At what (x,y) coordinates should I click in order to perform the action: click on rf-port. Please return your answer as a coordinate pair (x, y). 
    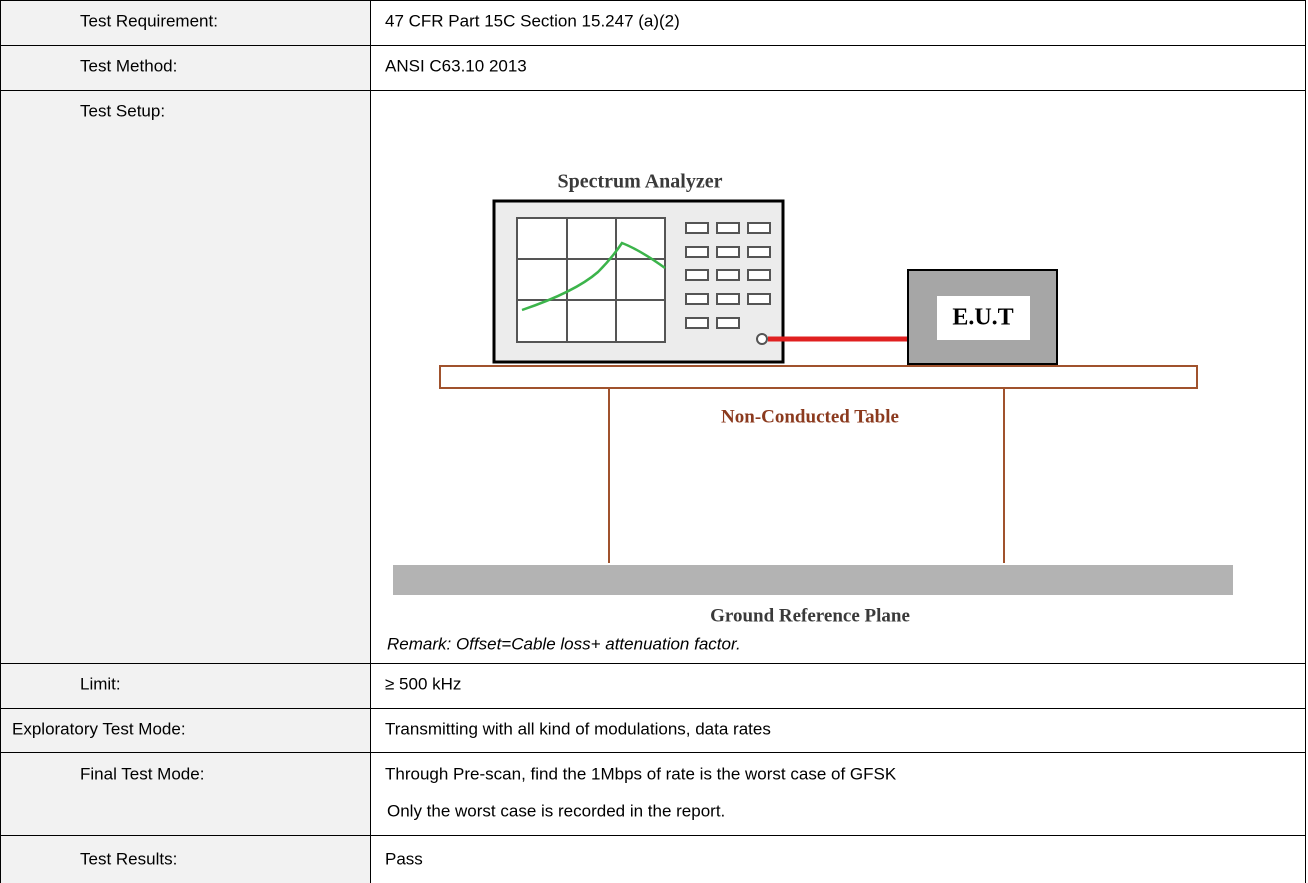
    Looking at the image, I should click on (762, 339).